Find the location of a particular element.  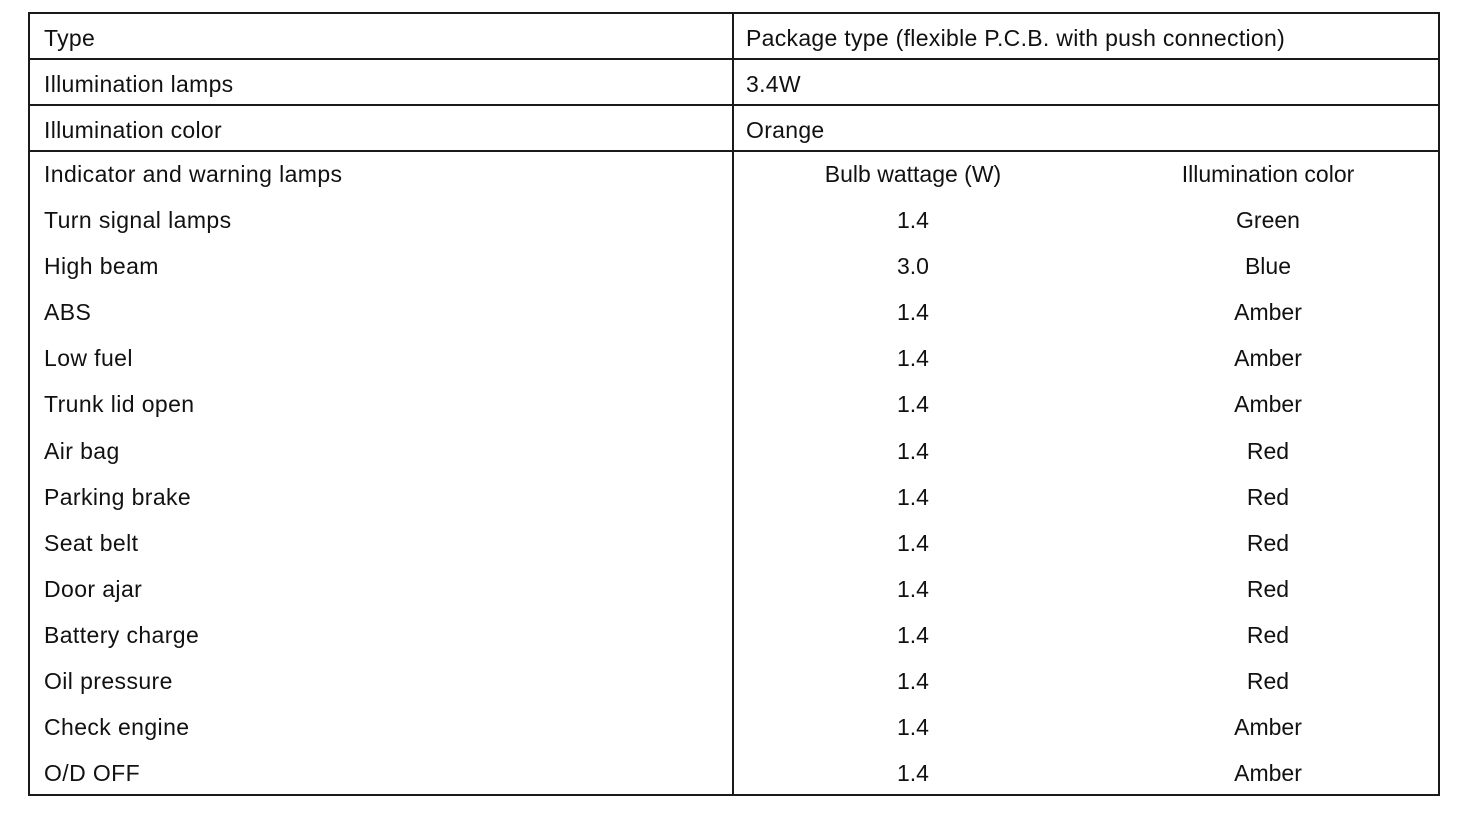

wattage-column-header: Bulb wattage (W) is located at coordinates (913, 174).